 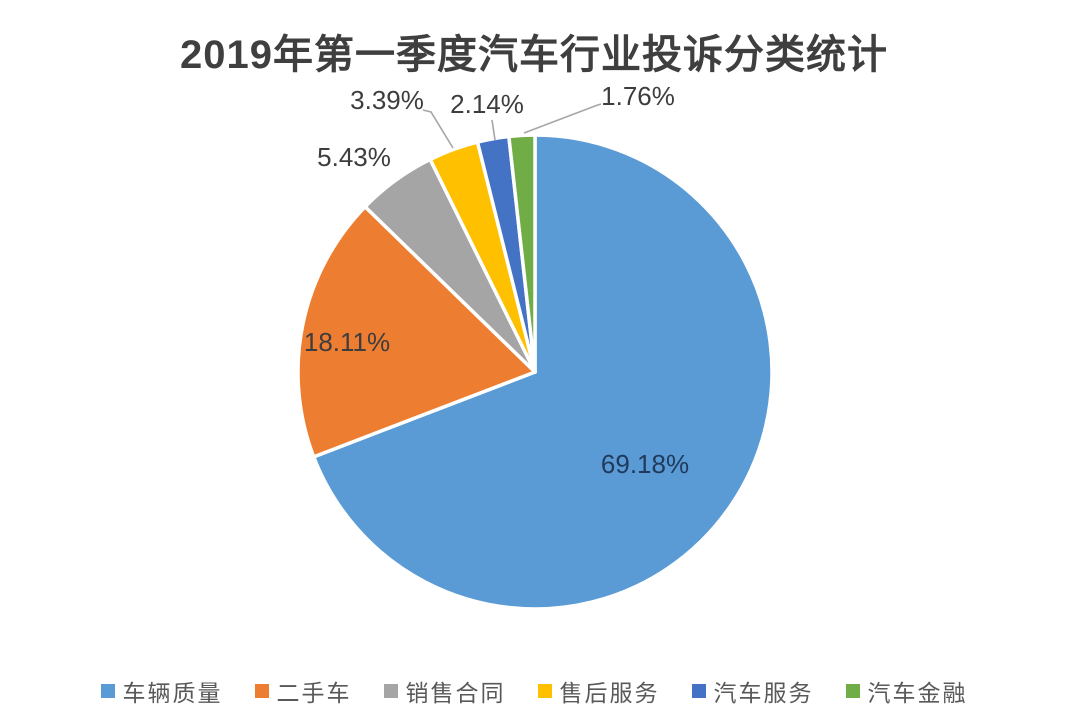 What do you see at coordinates (314, 693) in the screenshot?
I see `legend-label-used-car: 二手车` at bounding box center [314, 693].